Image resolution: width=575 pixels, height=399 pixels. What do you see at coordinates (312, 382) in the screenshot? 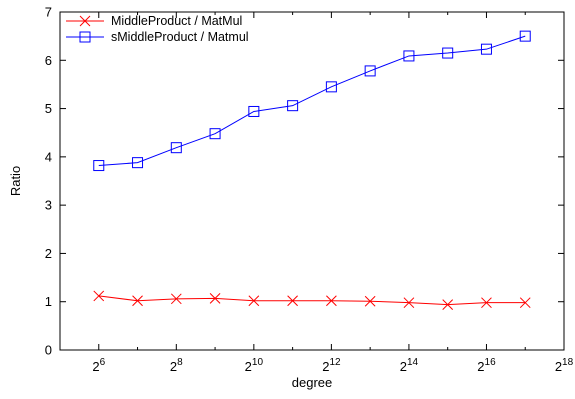
I see `x-axis-label: degree` at bounding box center [312, 382].